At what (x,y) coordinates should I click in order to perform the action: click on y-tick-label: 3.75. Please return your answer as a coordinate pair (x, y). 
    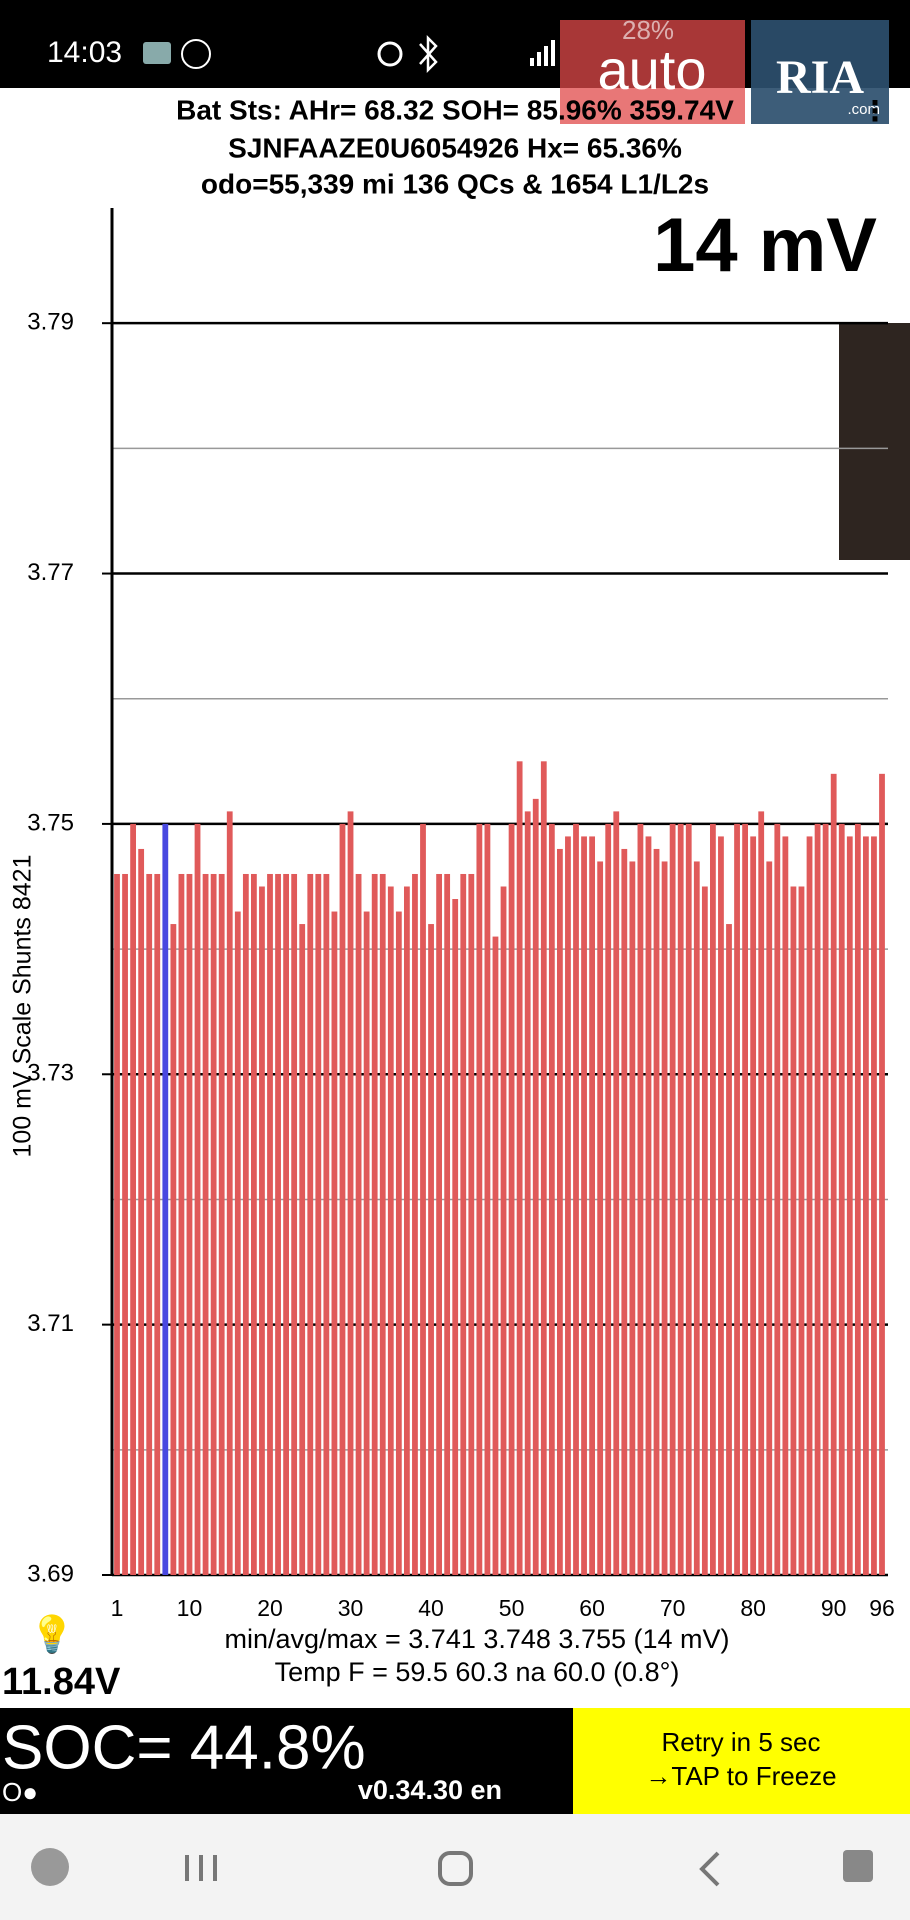
    Looking at the image, I should click on (50, 822).